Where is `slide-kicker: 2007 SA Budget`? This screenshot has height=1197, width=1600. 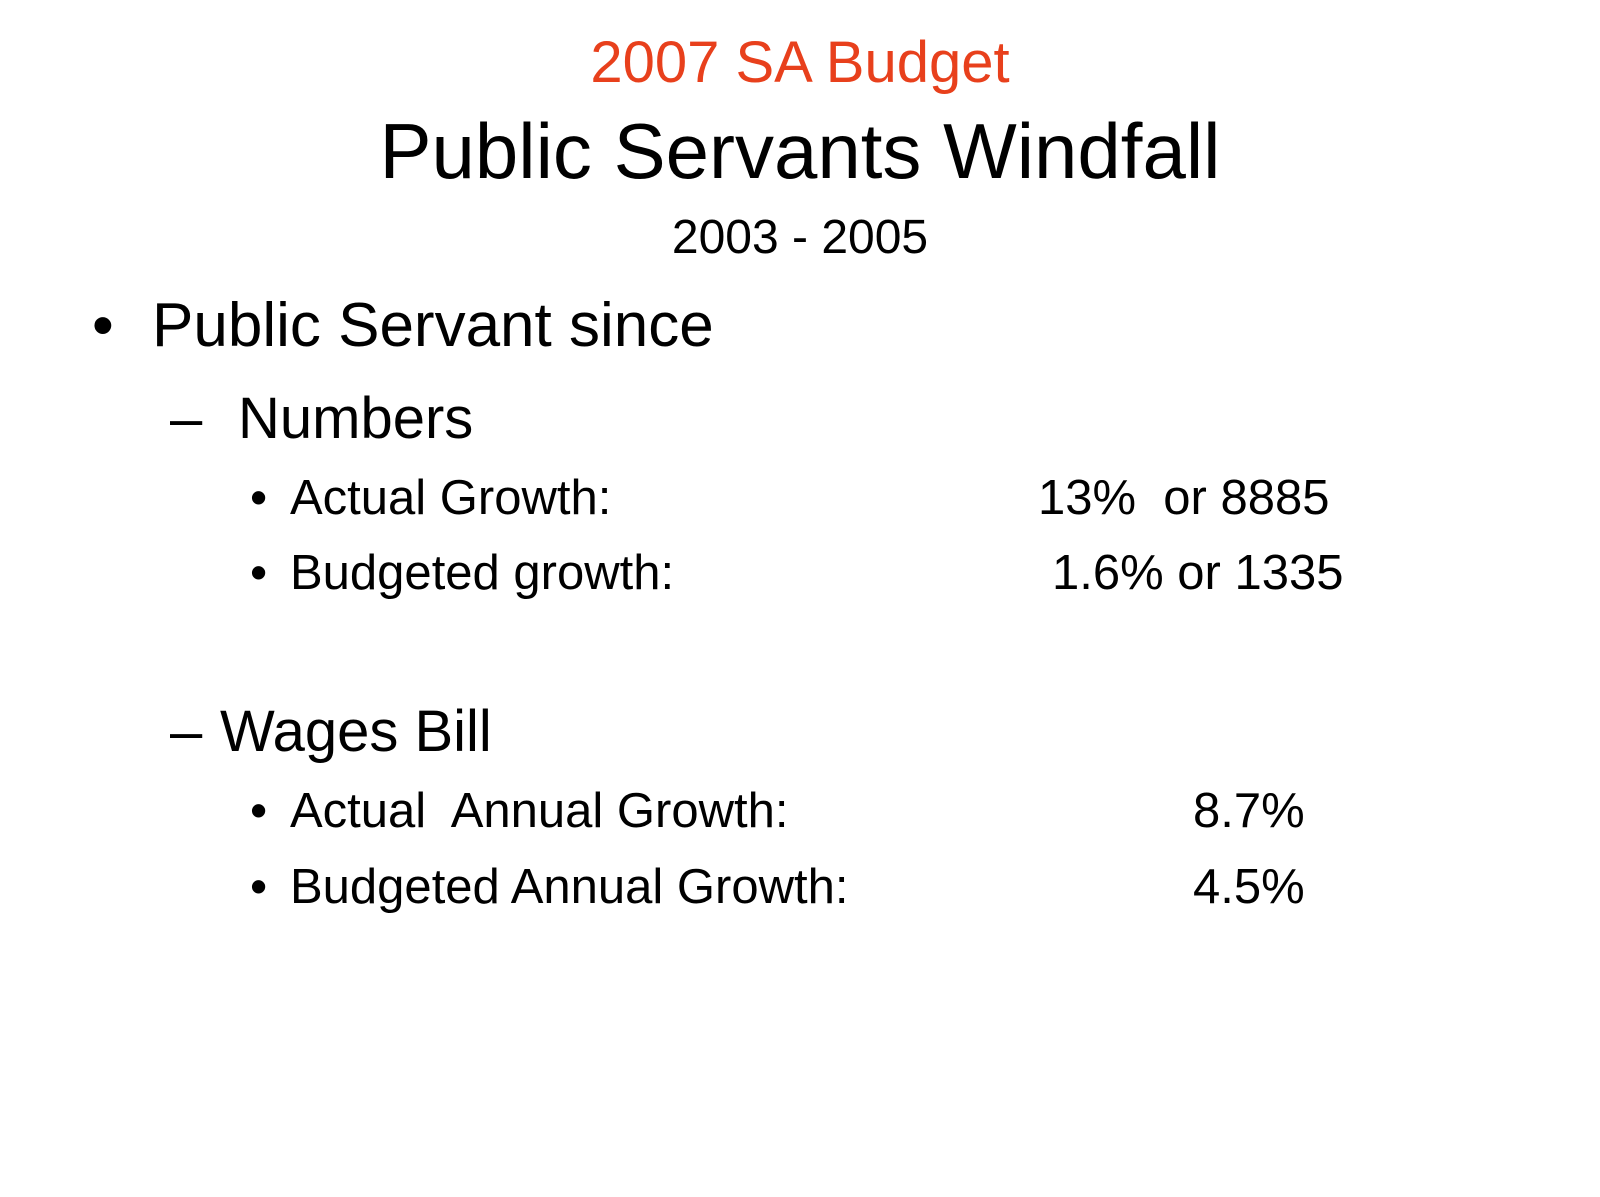
slide-kicker: 2007 SA Budget is located at coordinates (800, 62).